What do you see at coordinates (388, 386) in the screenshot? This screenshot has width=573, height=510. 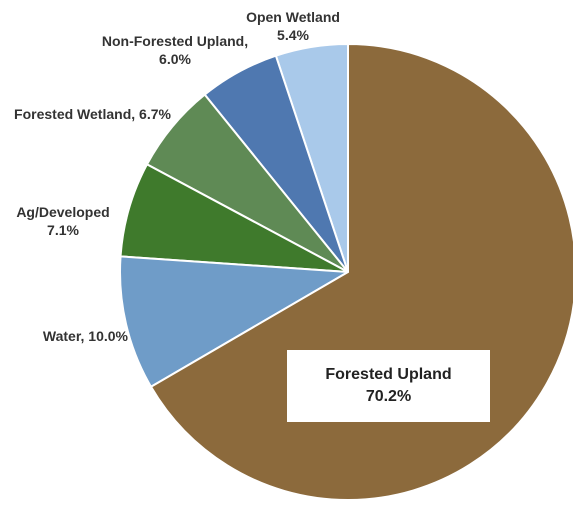 I see `slice-label: Forested Upland 70.2%` at bounding box center [388, 386].